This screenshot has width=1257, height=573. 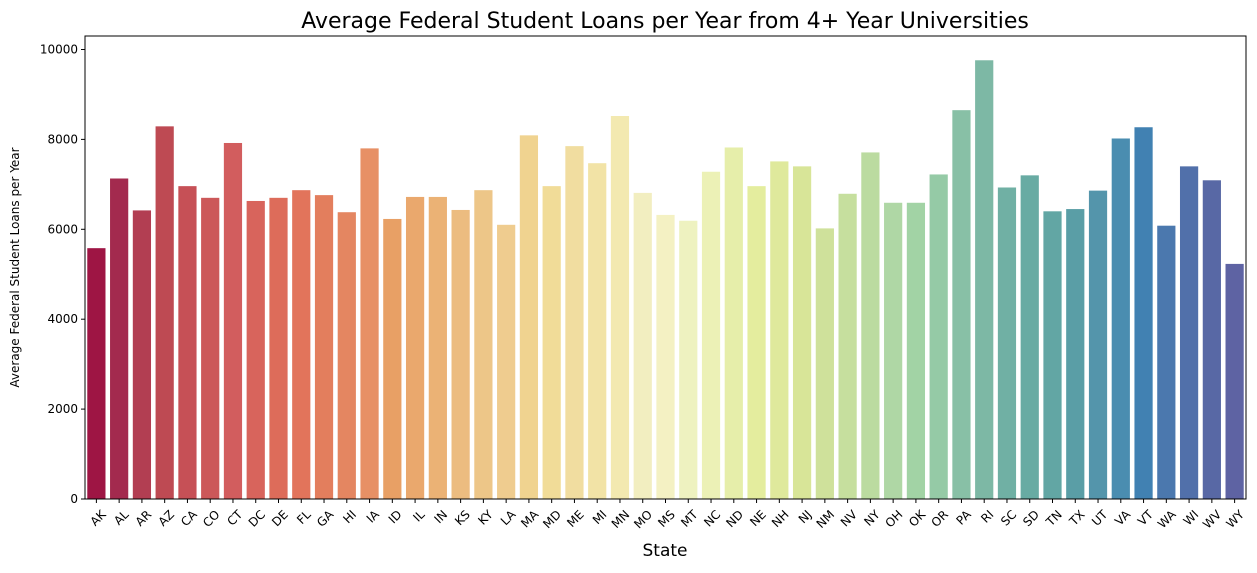 I want to click on bar-az, so click(x=164, y=312).